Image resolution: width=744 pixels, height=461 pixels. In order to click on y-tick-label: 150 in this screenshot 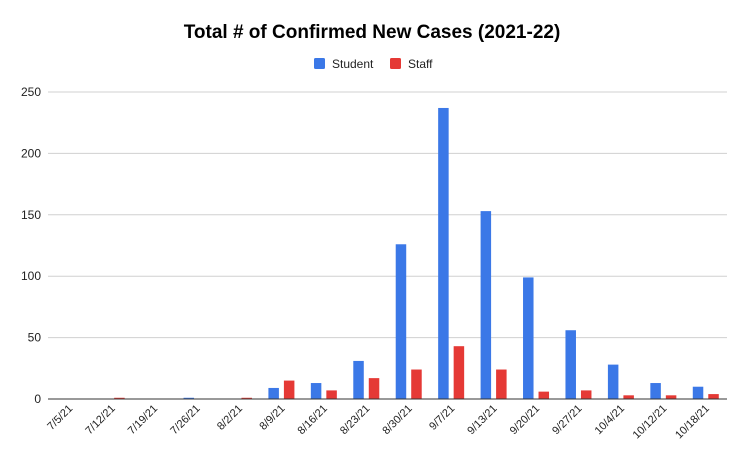, I will do `click(31, 215)`.